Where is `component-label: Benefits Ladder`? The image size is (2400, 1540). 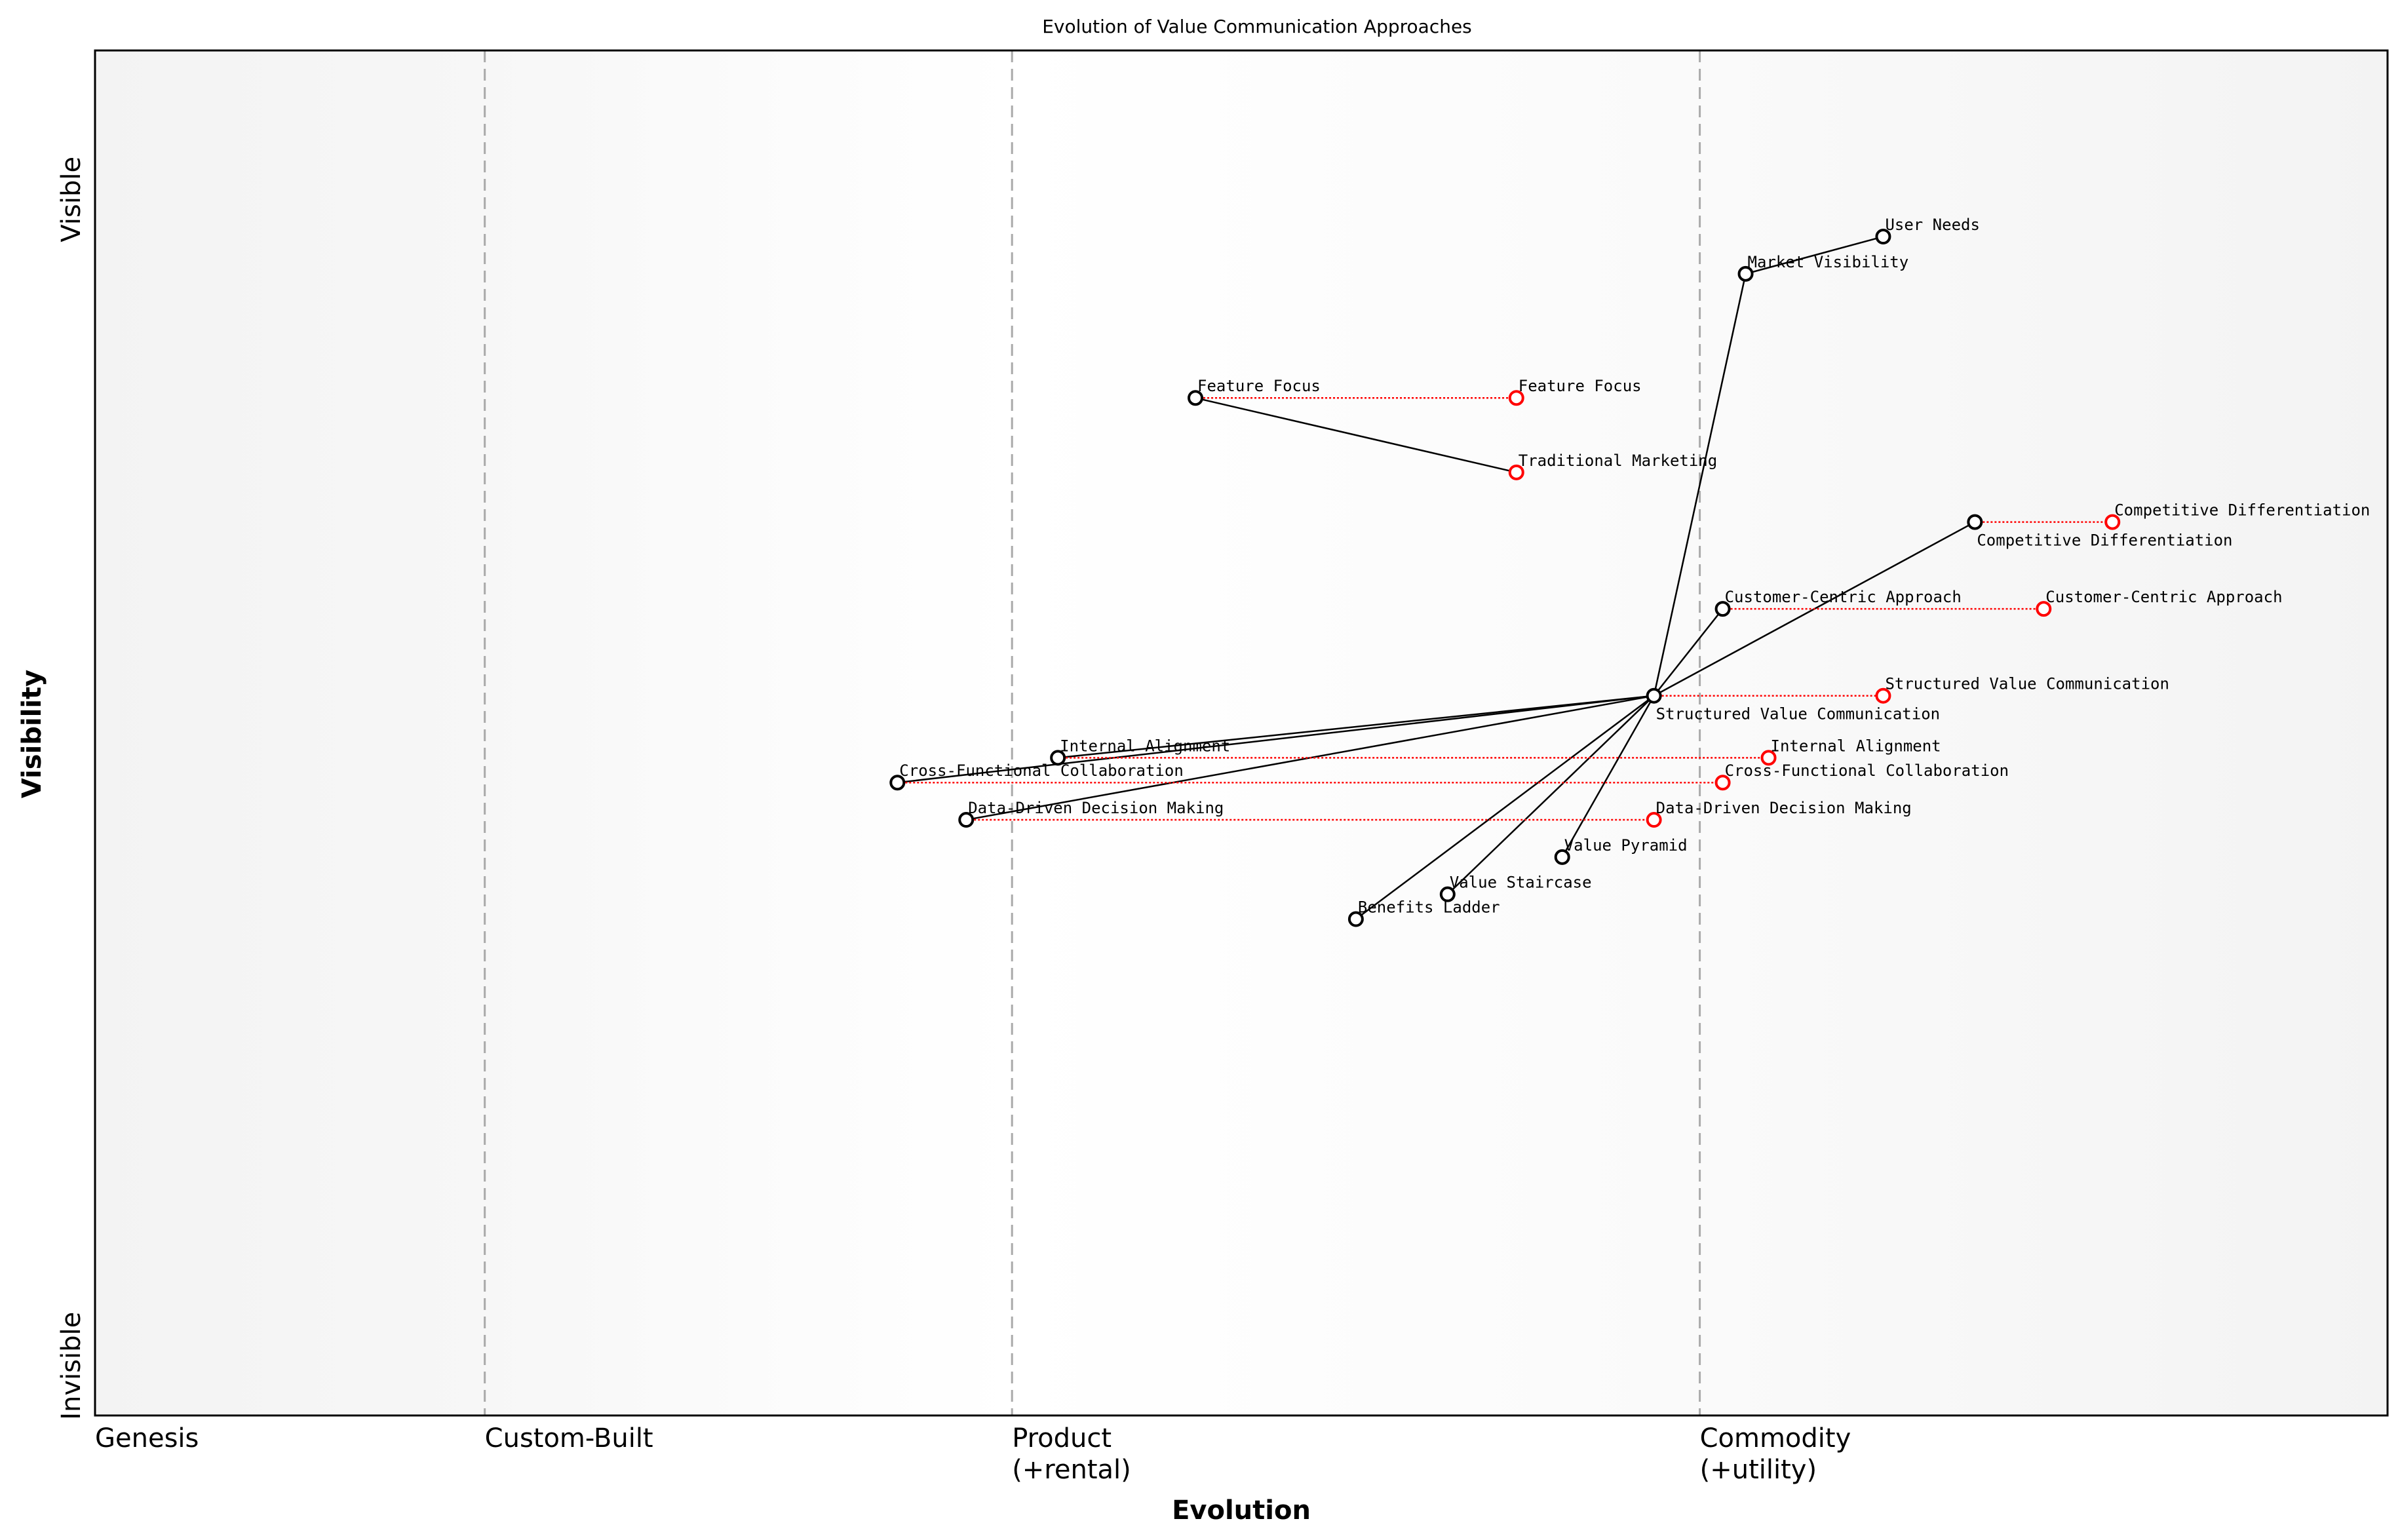
component-label: Benefits Ladder is located at coordinates (1429, 907).